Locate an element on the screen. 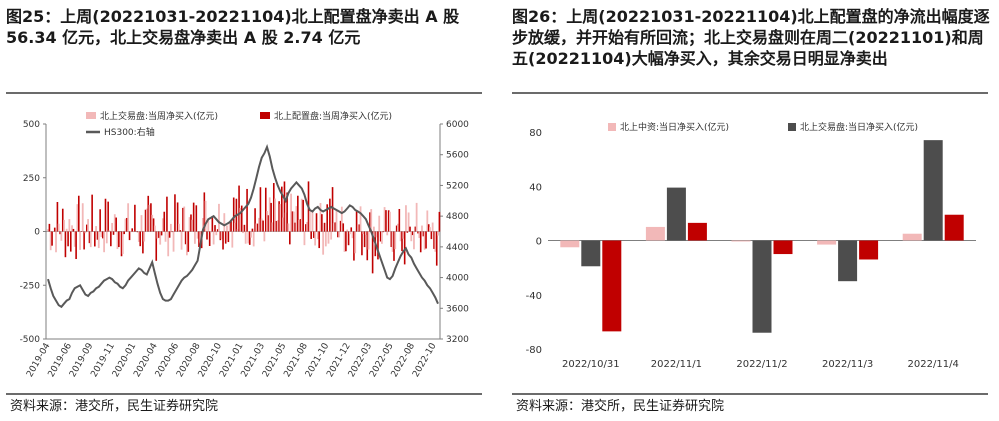 Image resolution: width=999 pixels, height=421 pixels. y-tick-label: 40 is located at coordinates (535, 187).